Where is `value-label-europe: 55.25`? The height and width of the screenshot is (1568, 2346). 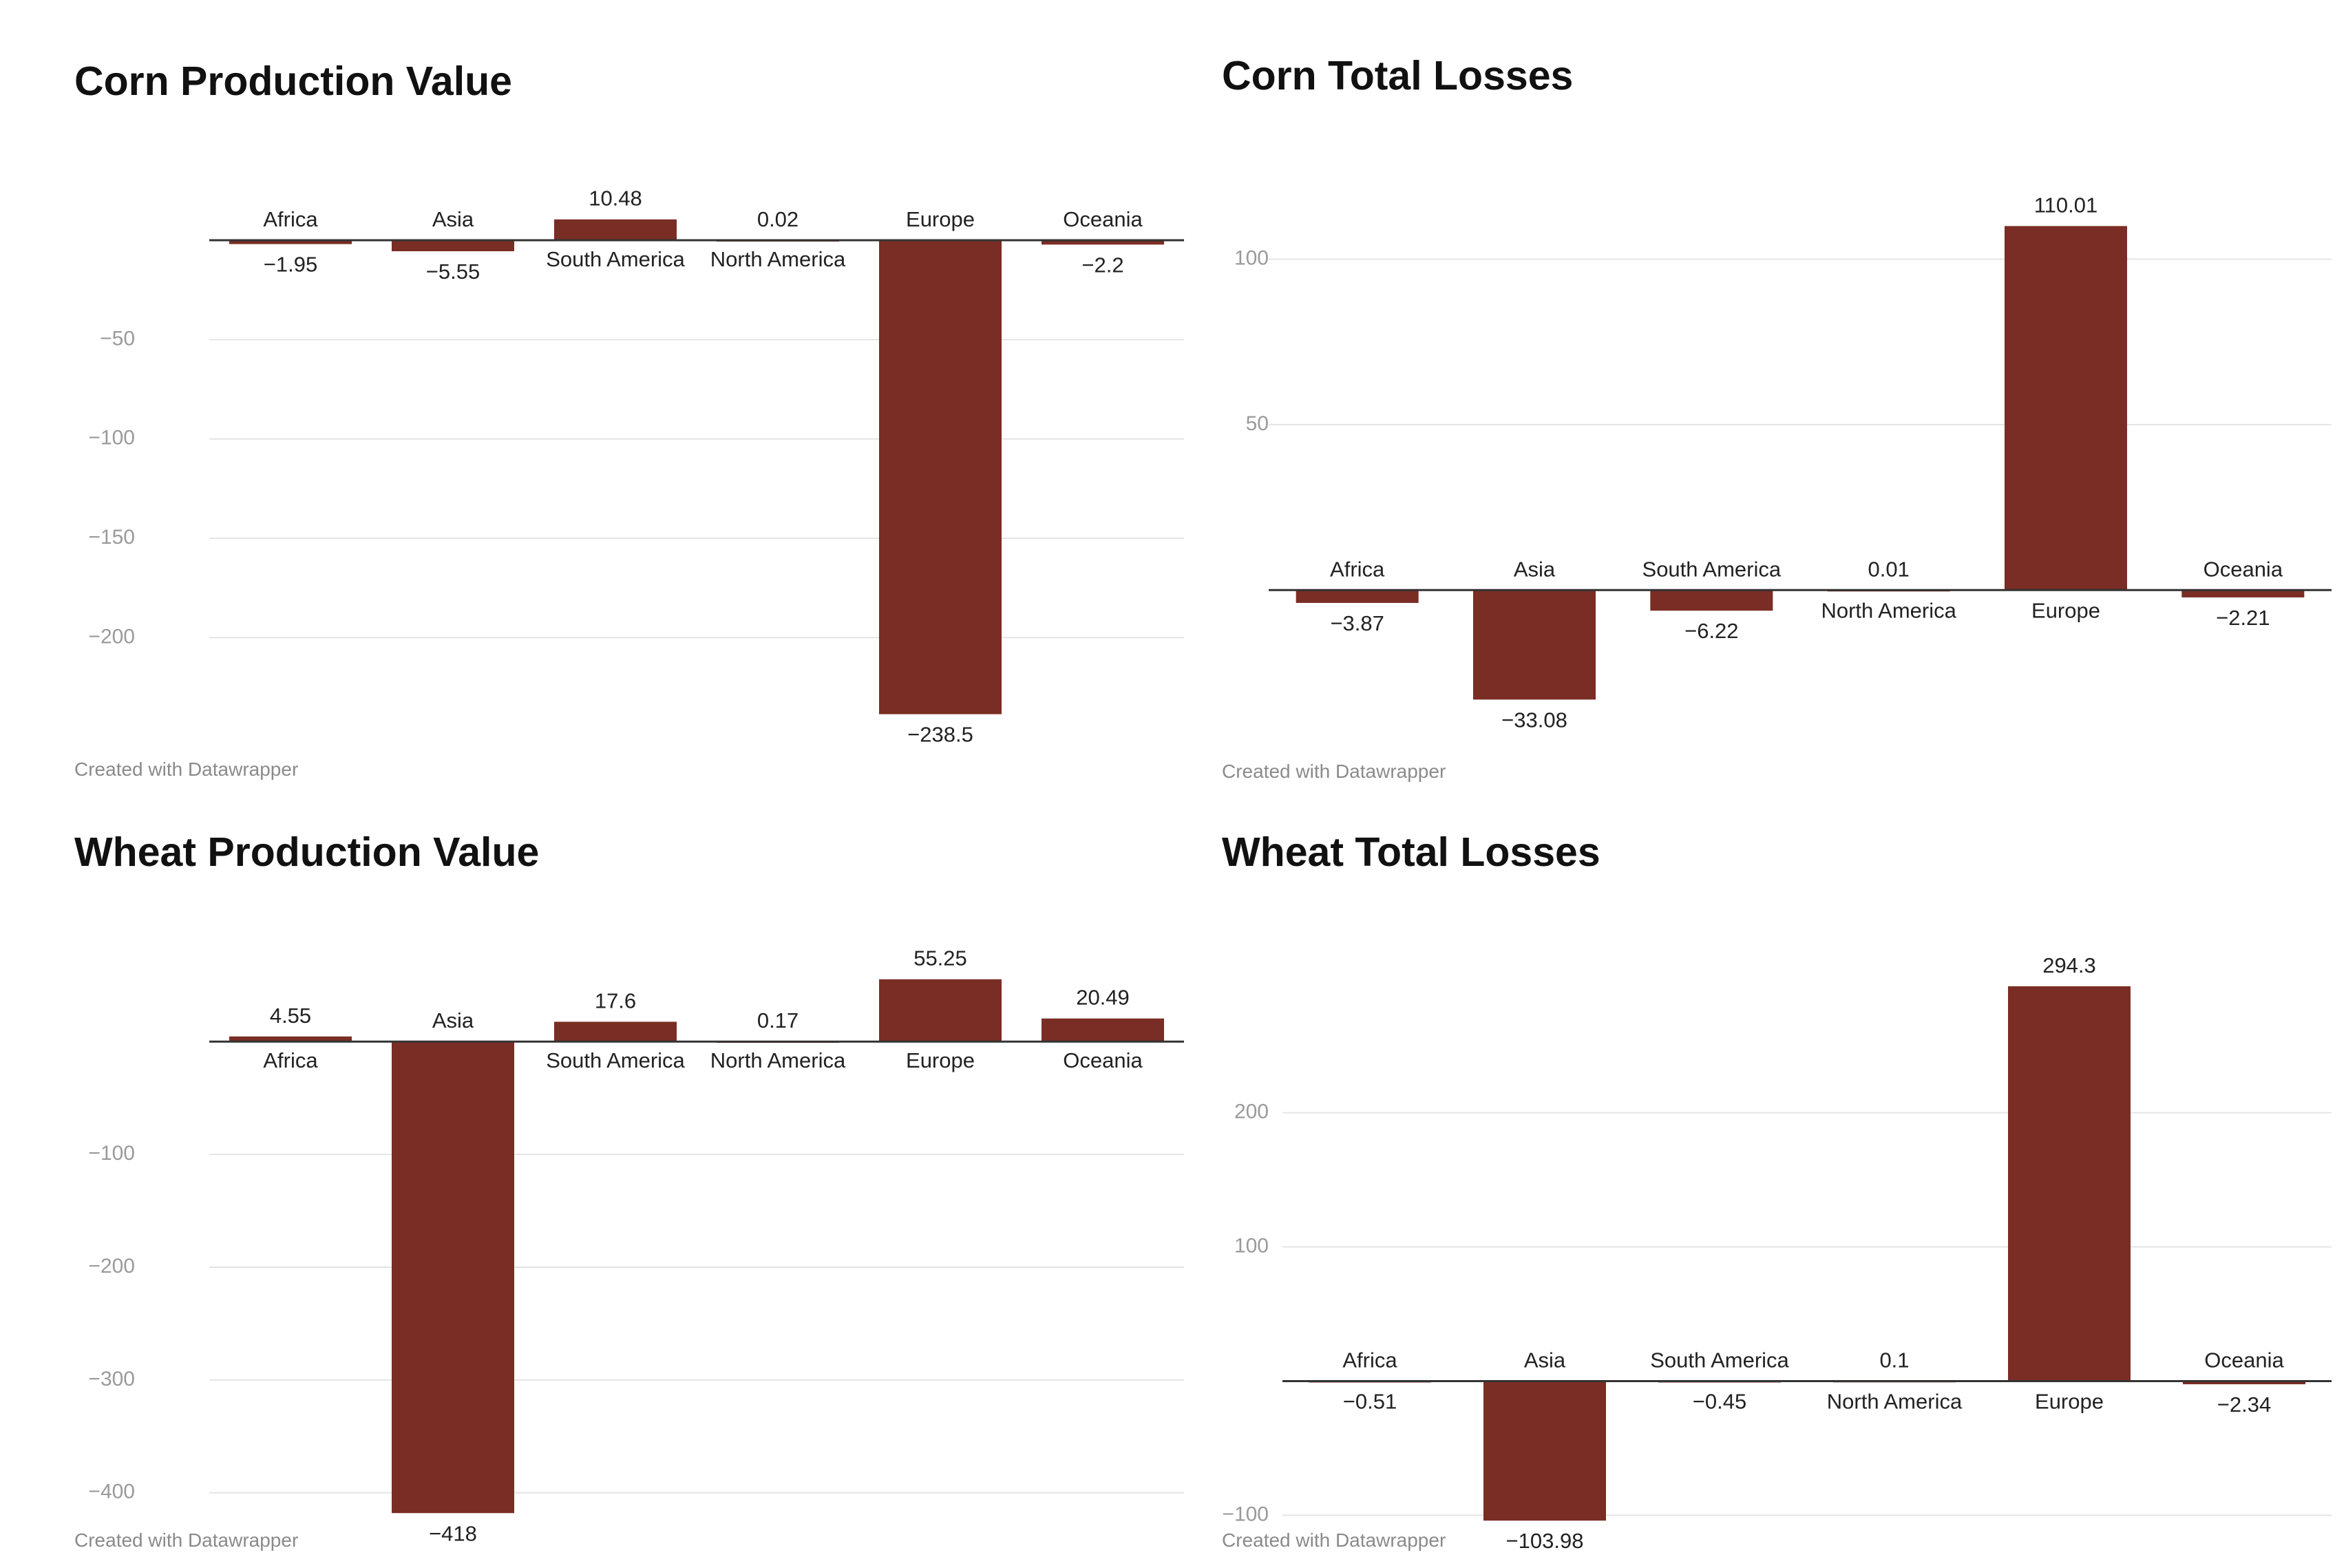 value-label-europe: 55.25 is located at coordinates (940, 958).